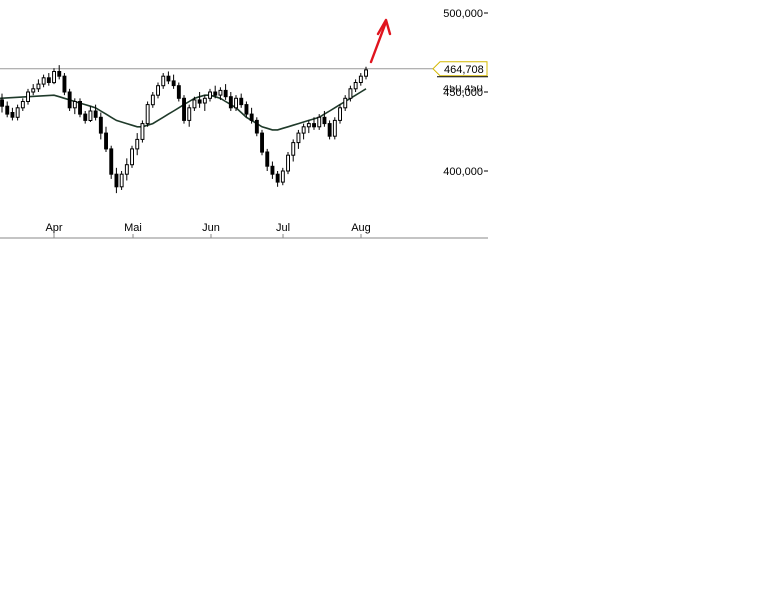 The image size is (768, 614). I want to click on x-tick-label: Jun, so click(211, 228).